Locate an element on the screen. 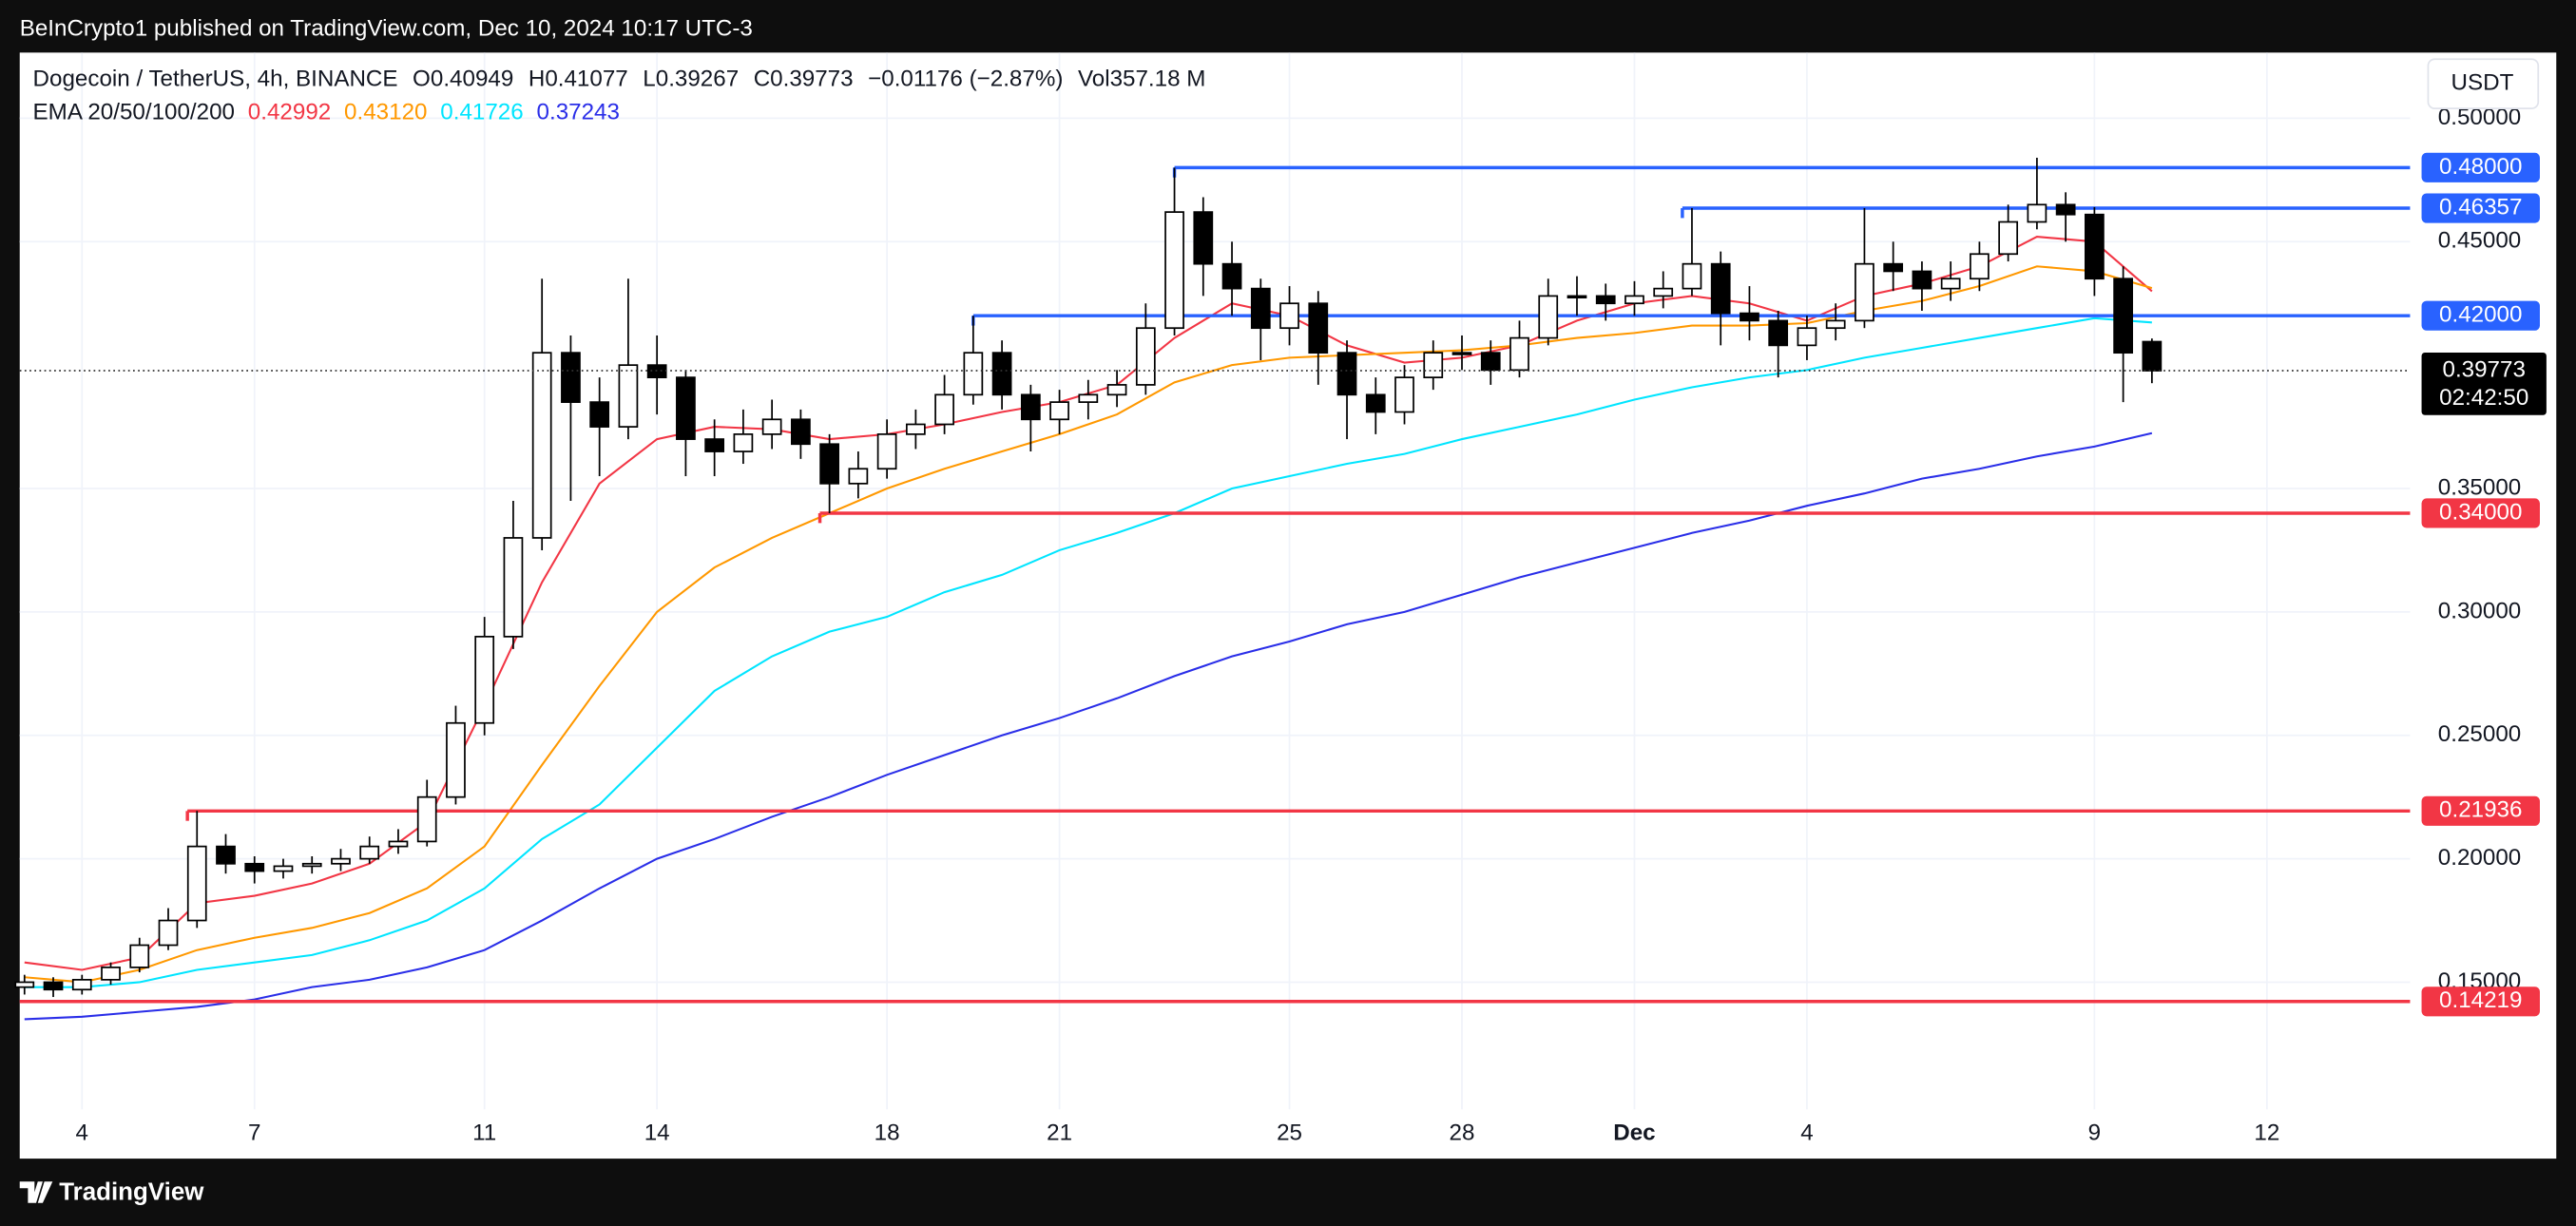 The height and width of the screenshot is (1226, 2576). symbol-title: Dogecoin / TetherUS, 4h, BINANCE is located at coordinates (216, 79).